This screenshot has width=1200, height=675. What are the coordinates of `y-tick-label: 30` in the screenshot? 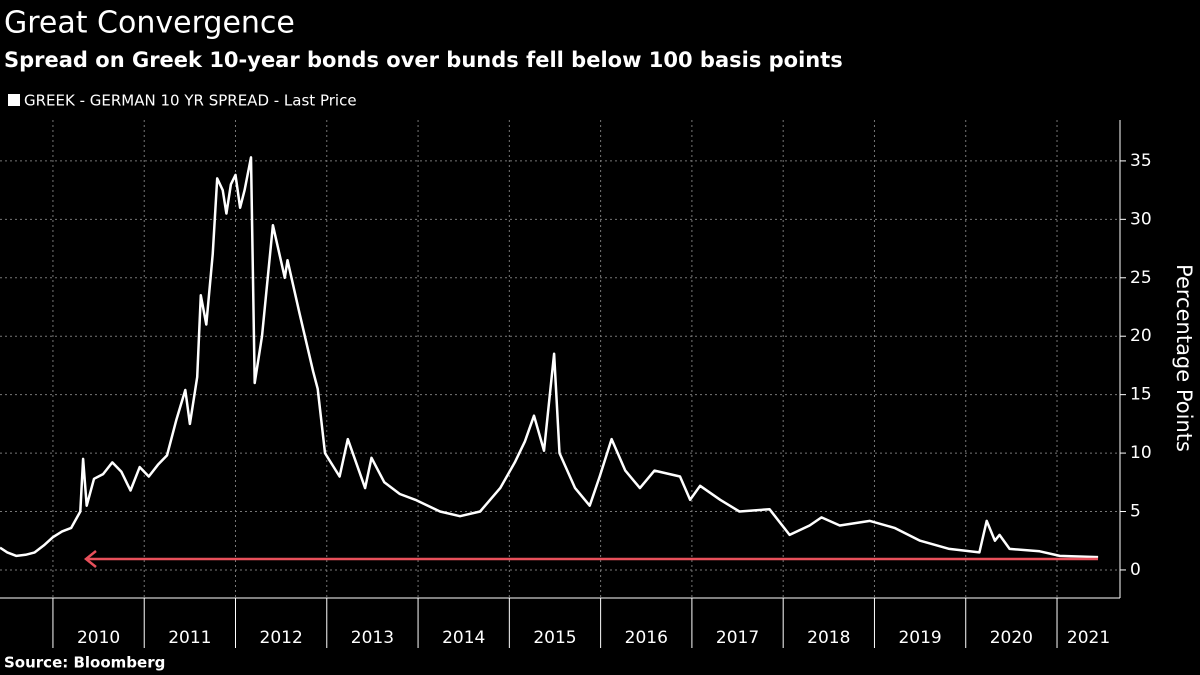 It's located at (1141, 219).